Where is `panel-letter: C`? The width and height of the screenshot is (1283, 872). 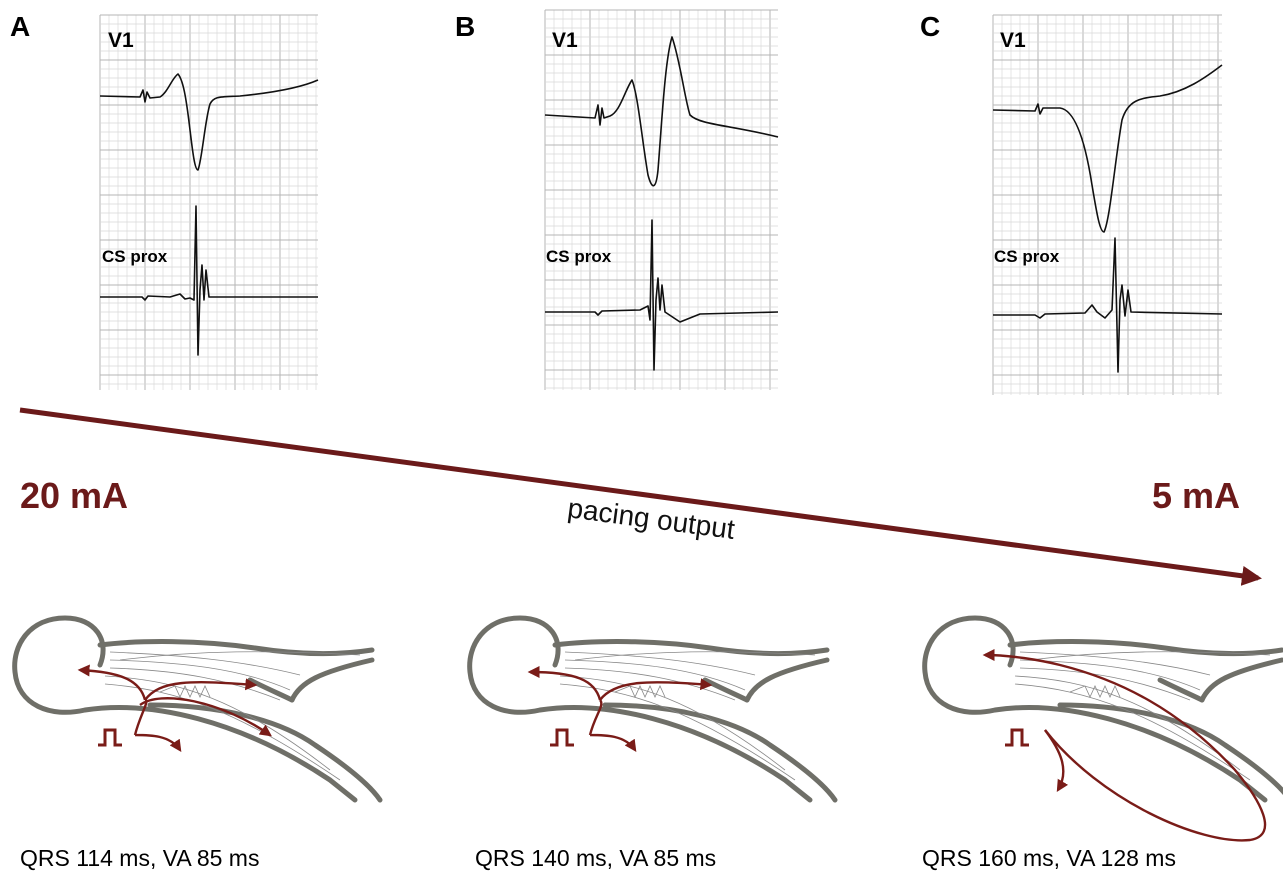 panel-letter: C is located at coordinates (930, 26).